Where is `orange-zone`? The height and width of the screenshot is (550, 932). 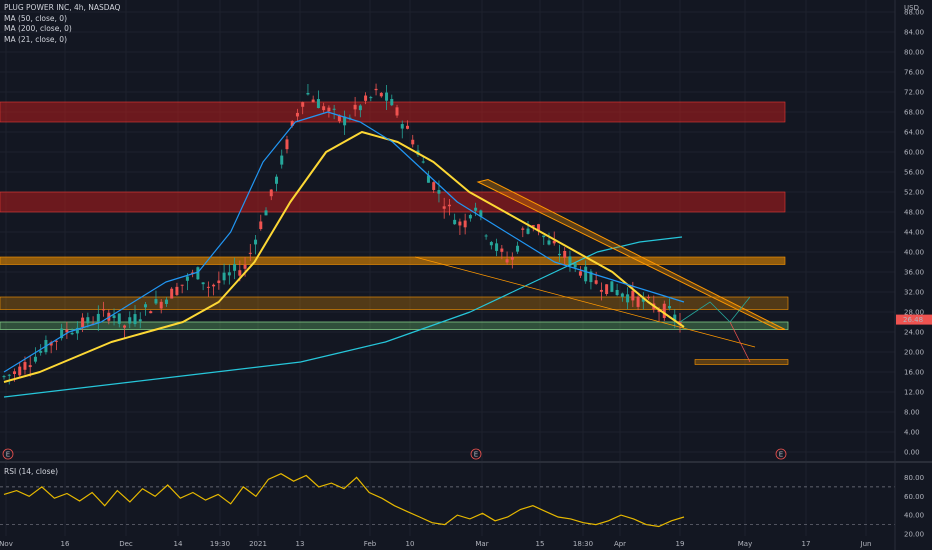
orange-zone is located at coordinates (393, 260).